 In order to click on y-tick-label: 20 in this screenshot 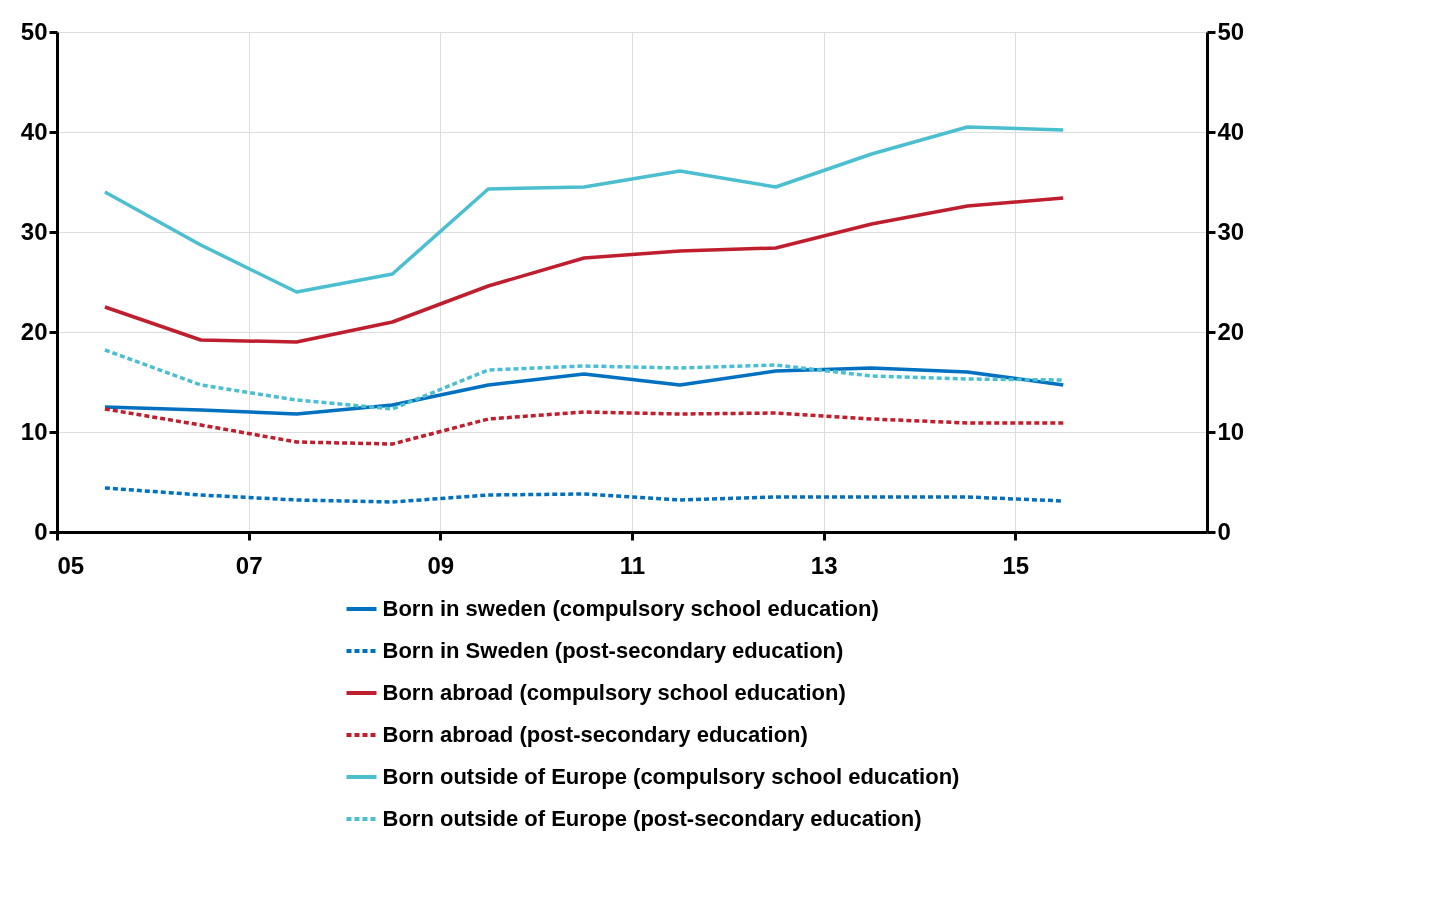, I will do `click(34, 331)`.